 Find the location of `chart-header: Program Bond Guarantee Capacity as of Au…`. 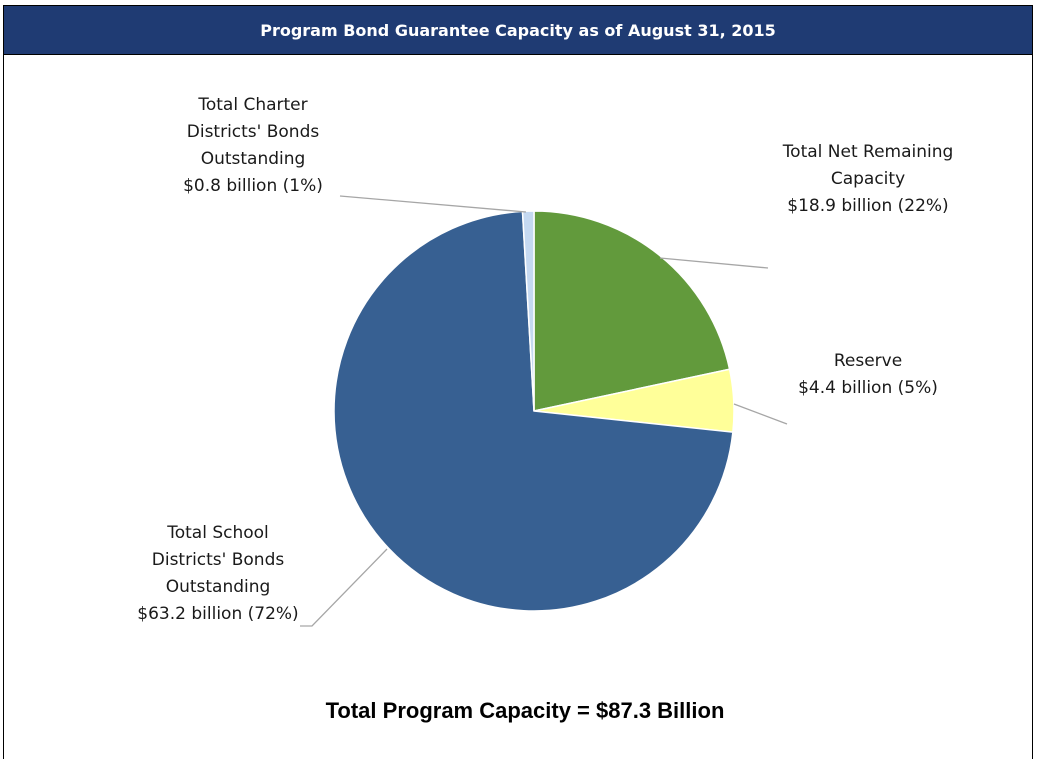

chart-header: Program Bond Guarantee Capacity as of Au… is located at coordinates (518, 30).